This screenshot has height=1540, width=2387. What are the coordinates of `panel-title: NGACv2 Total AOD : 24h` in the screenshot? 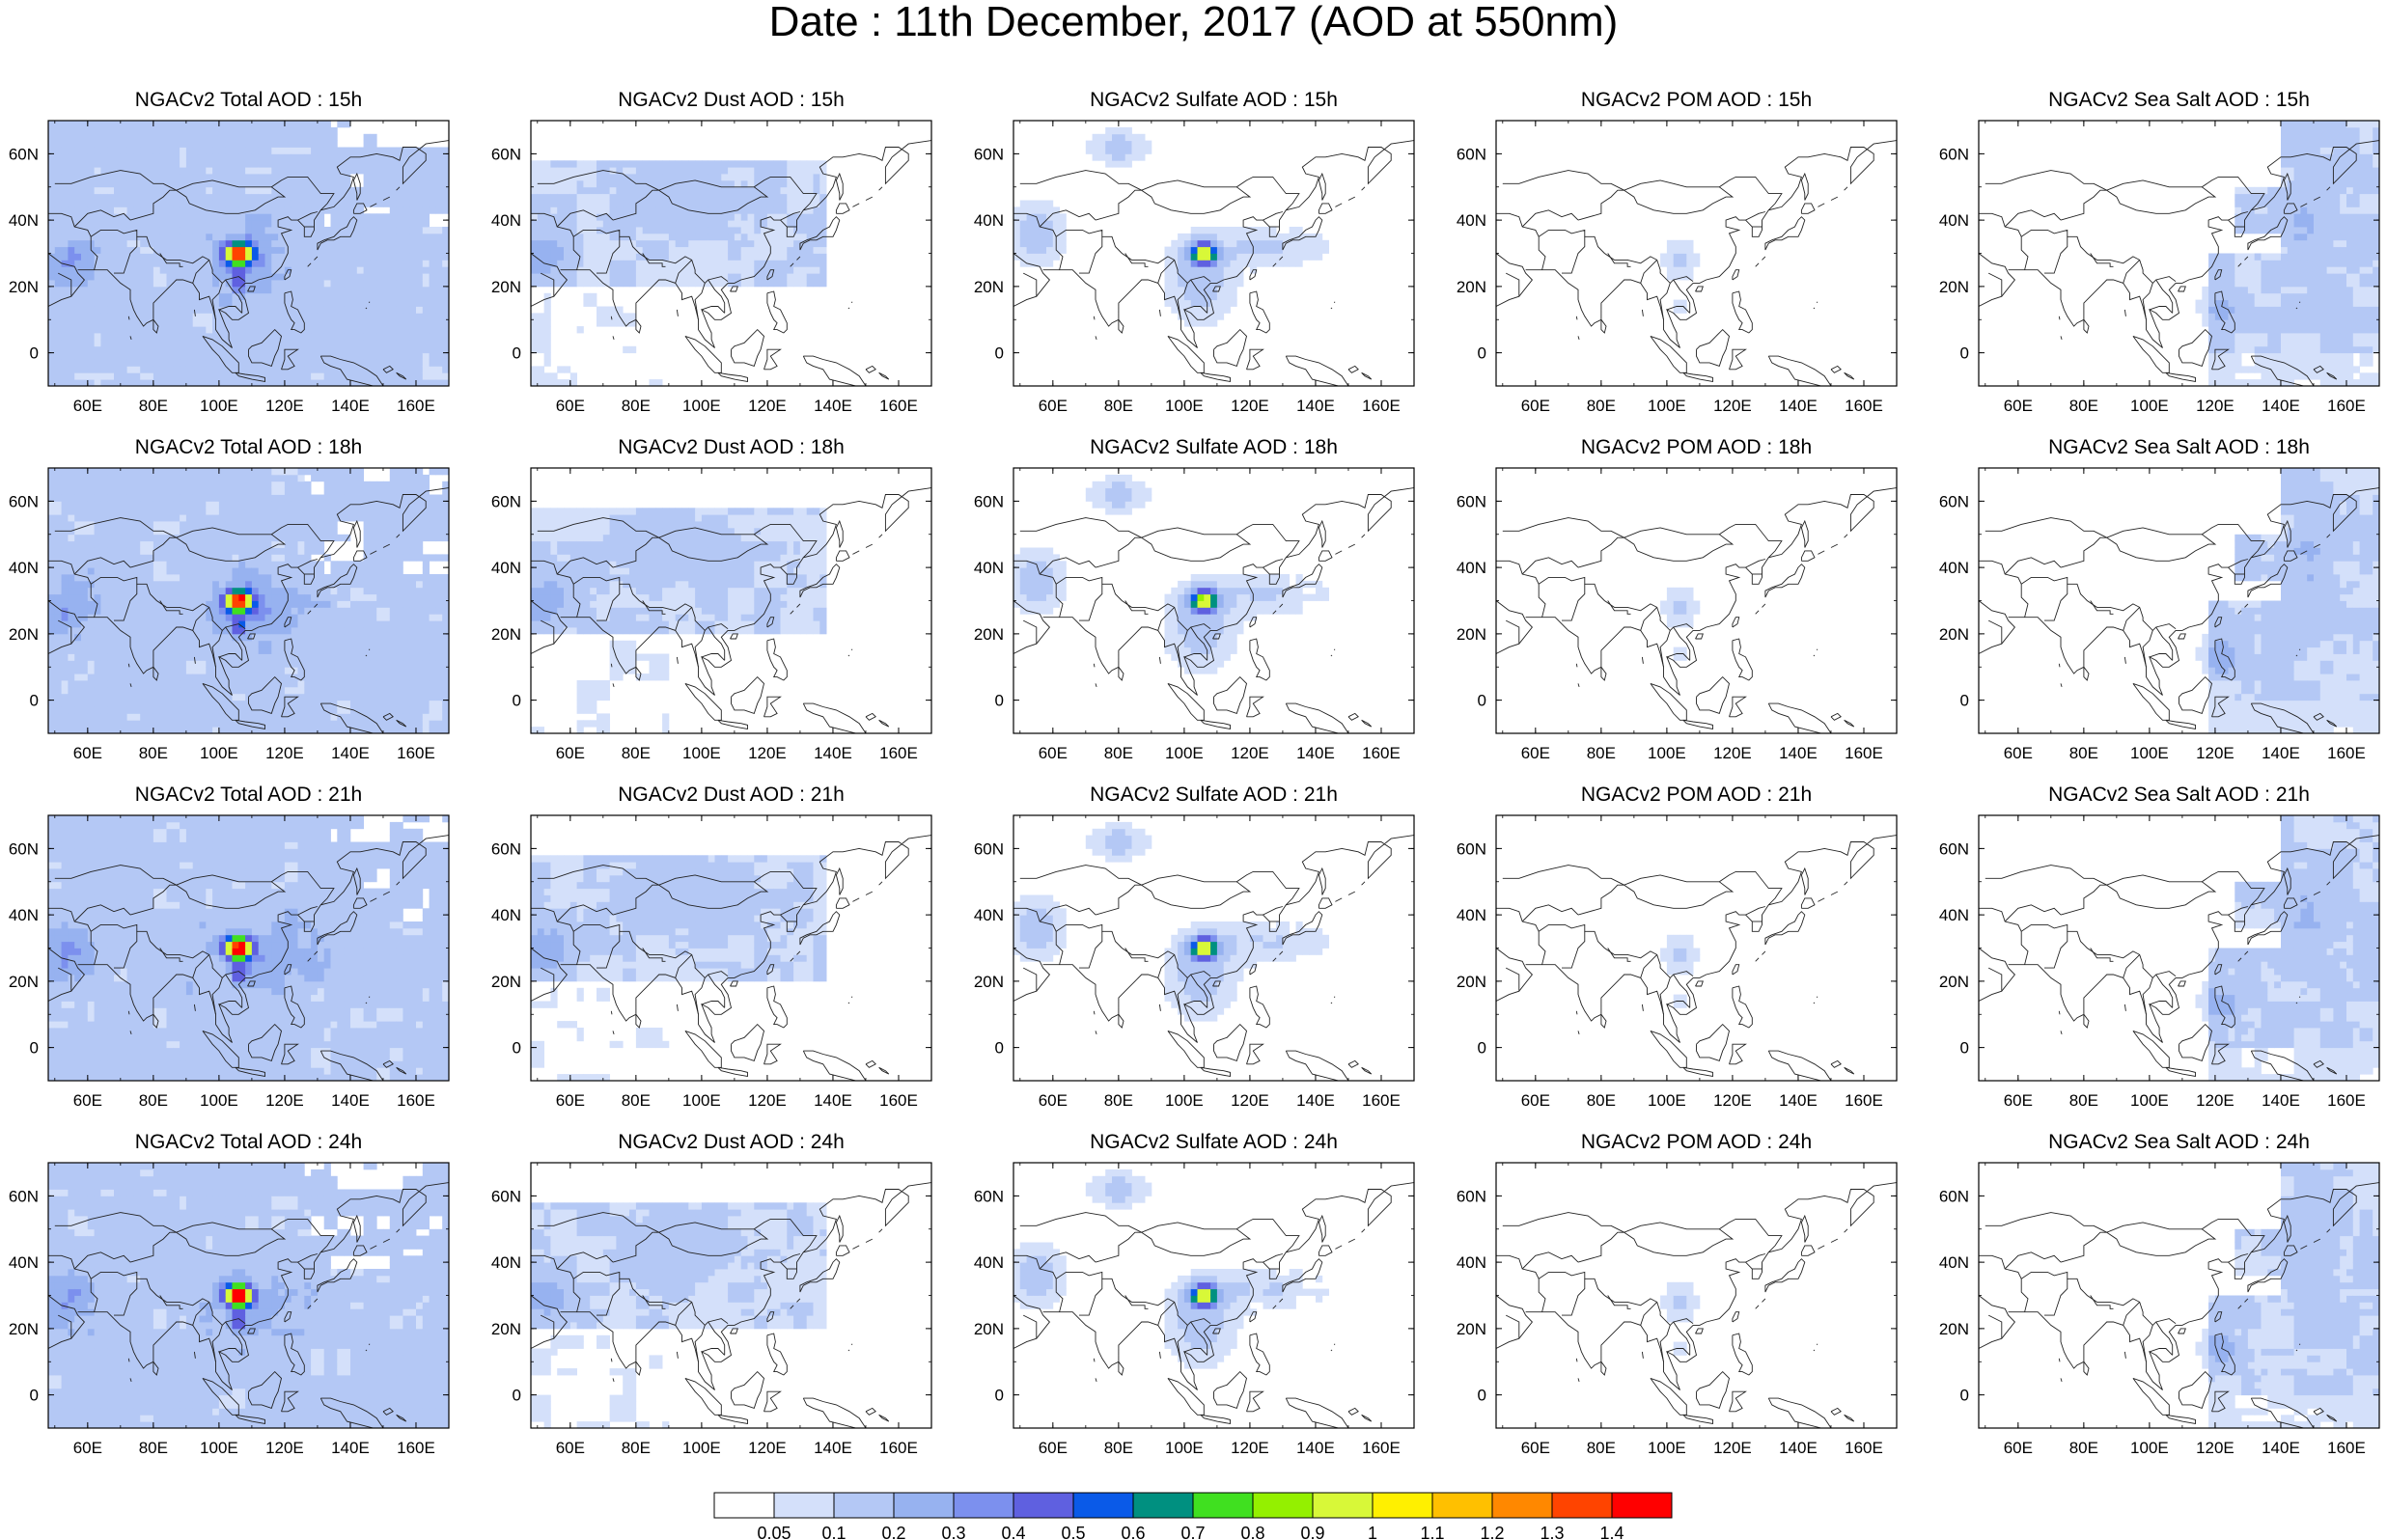 It's located at (249, 1142).